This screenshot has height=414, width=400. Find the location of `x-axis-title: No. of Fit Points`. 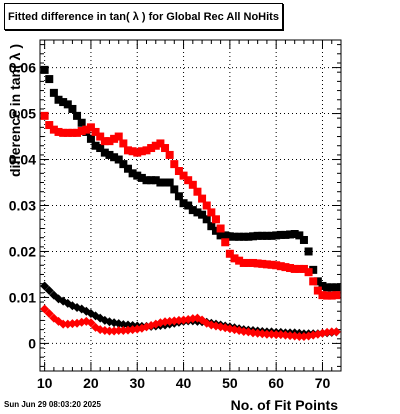

x-axis-title: No. of Fit Points is located at coordinates (285, 405).